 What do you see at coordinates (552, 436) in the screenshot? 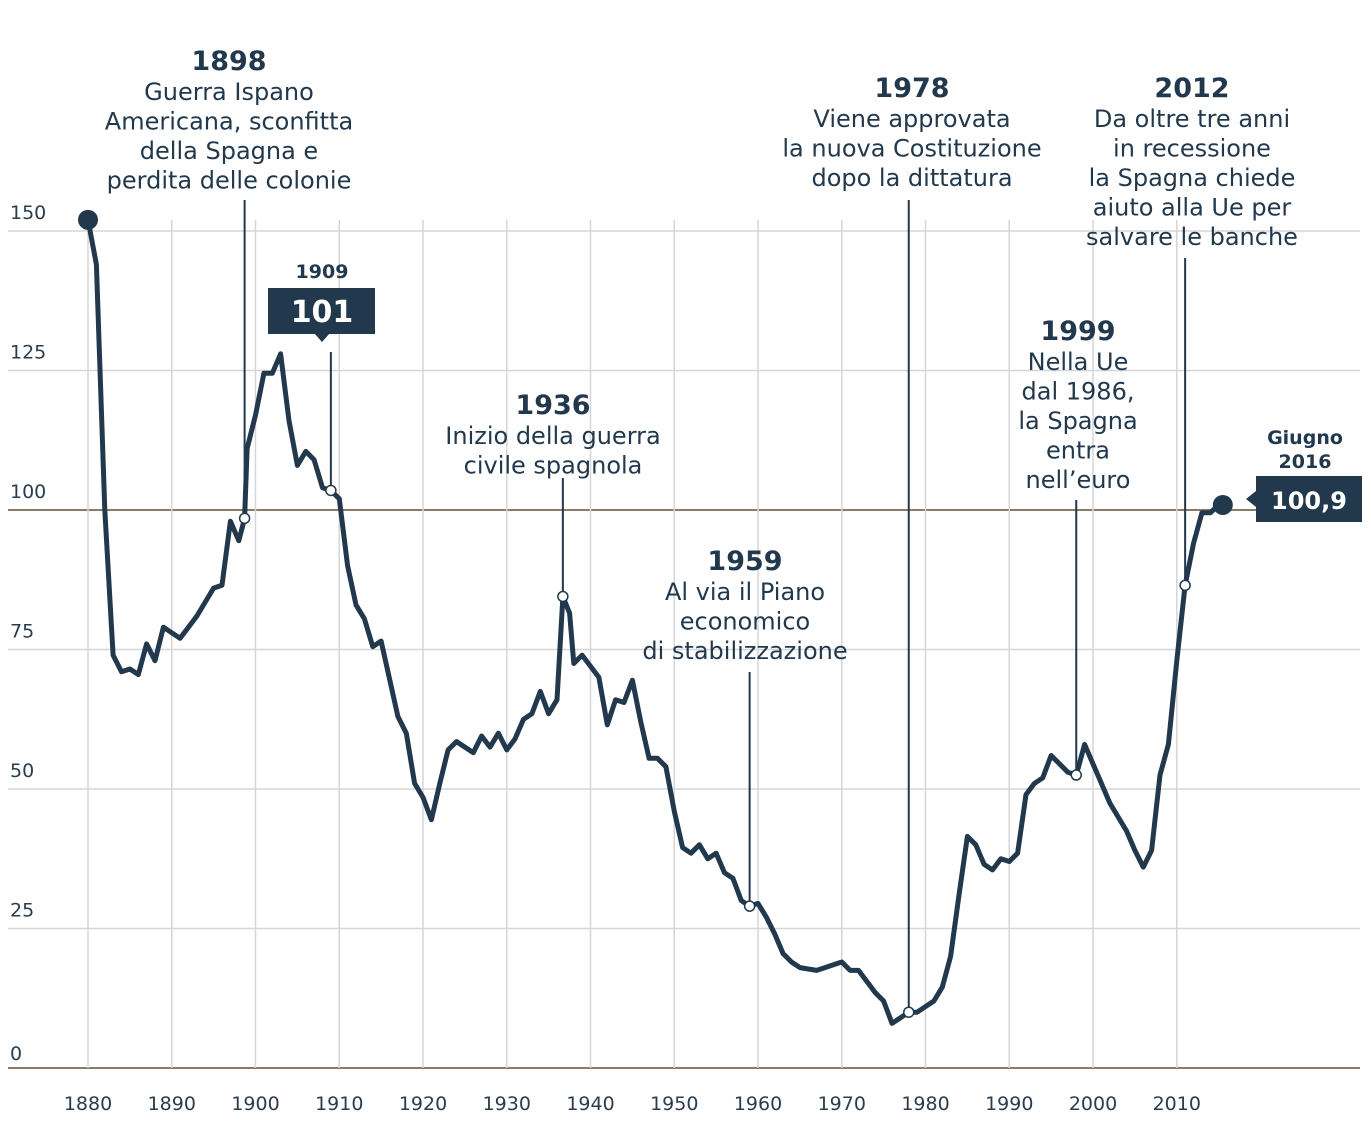
I see `annotation-text: Inizio della guerra` at bounding box center [552, 436].